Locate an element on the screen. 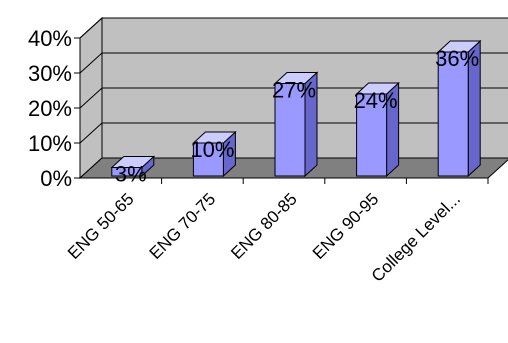 The image size is (508, 343). data-label: 24% is located at coordinates (376, 100).